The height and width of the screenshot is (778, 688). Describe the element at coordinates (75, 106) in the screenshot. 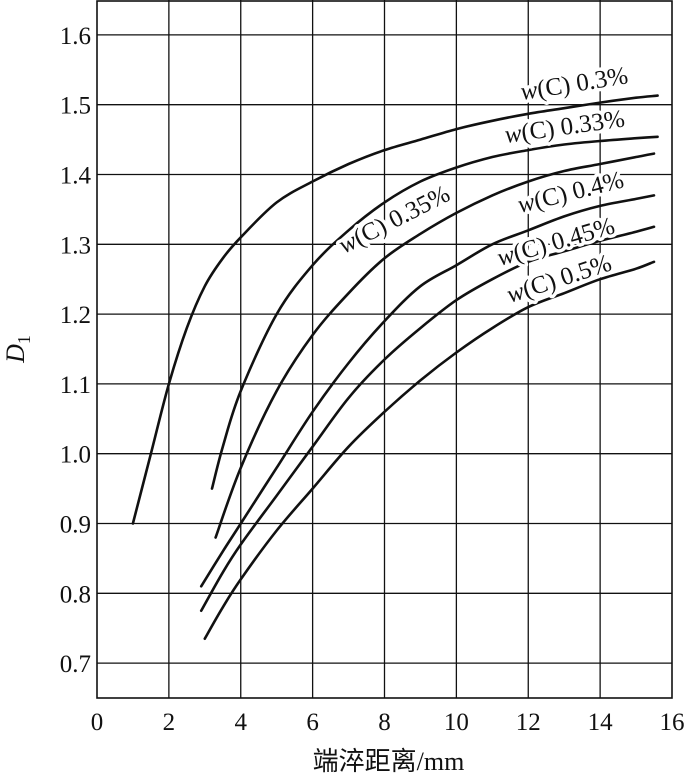

I see `y-tick-label: 1.5` at that location.